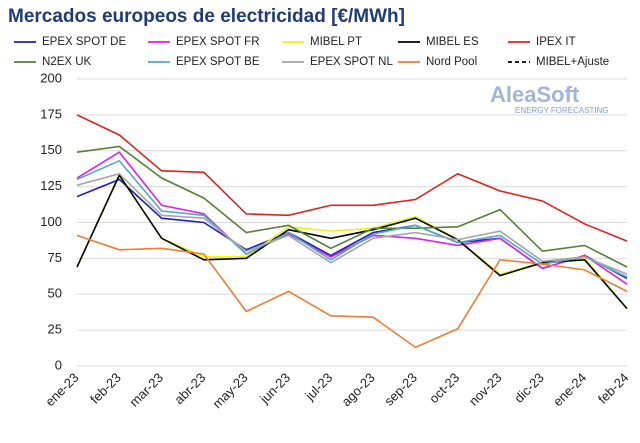 This screenshot has width=640, height=443. Describe the element at coordinates (562, 110) in the screenshot. I see `logo-tagline: ENERGY FORECASTING` at that location.